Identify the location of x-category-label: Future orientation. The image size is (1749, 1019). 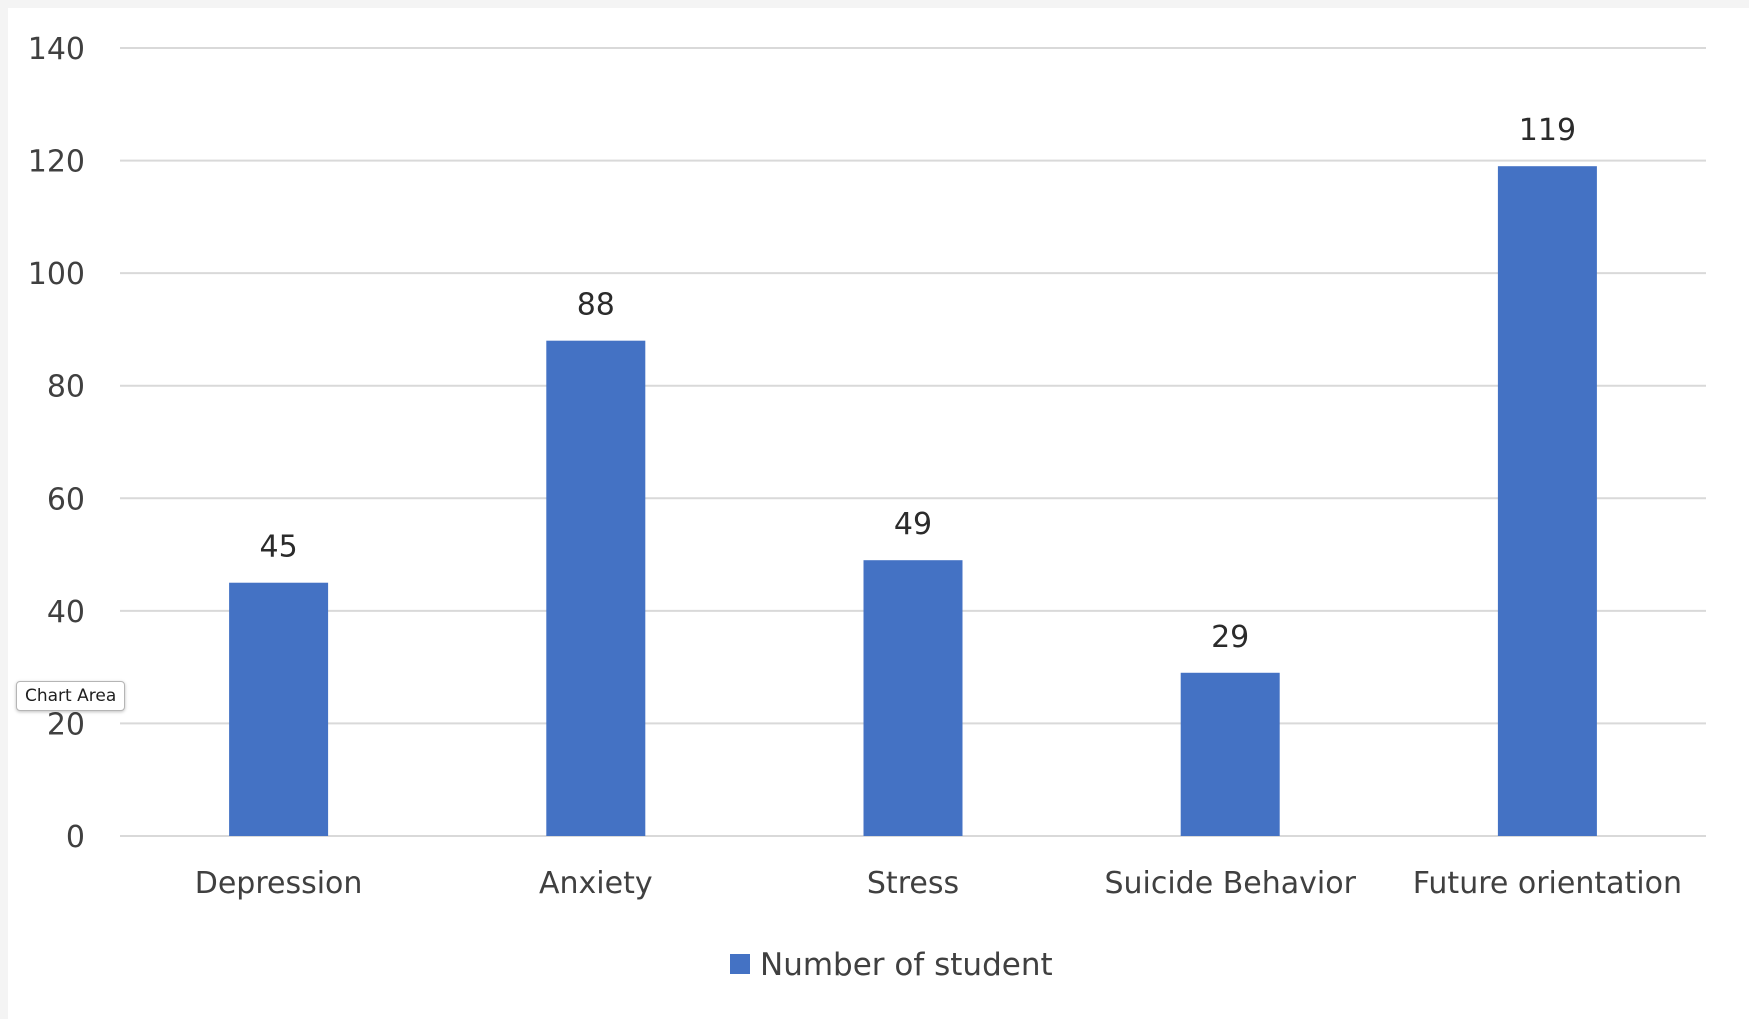
(1547, 883).